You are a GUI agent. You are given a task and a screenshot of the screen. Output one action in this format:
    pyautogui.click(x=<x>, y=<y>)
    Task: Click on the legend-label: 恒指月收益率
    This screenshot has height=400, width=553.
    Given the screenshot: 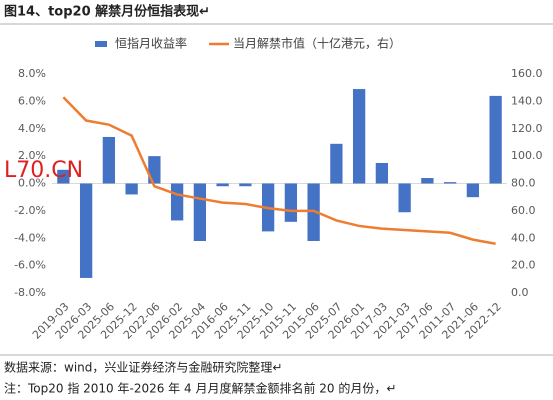 What is the action you would take?
    pyautogui.click(x=151, y=43)
    